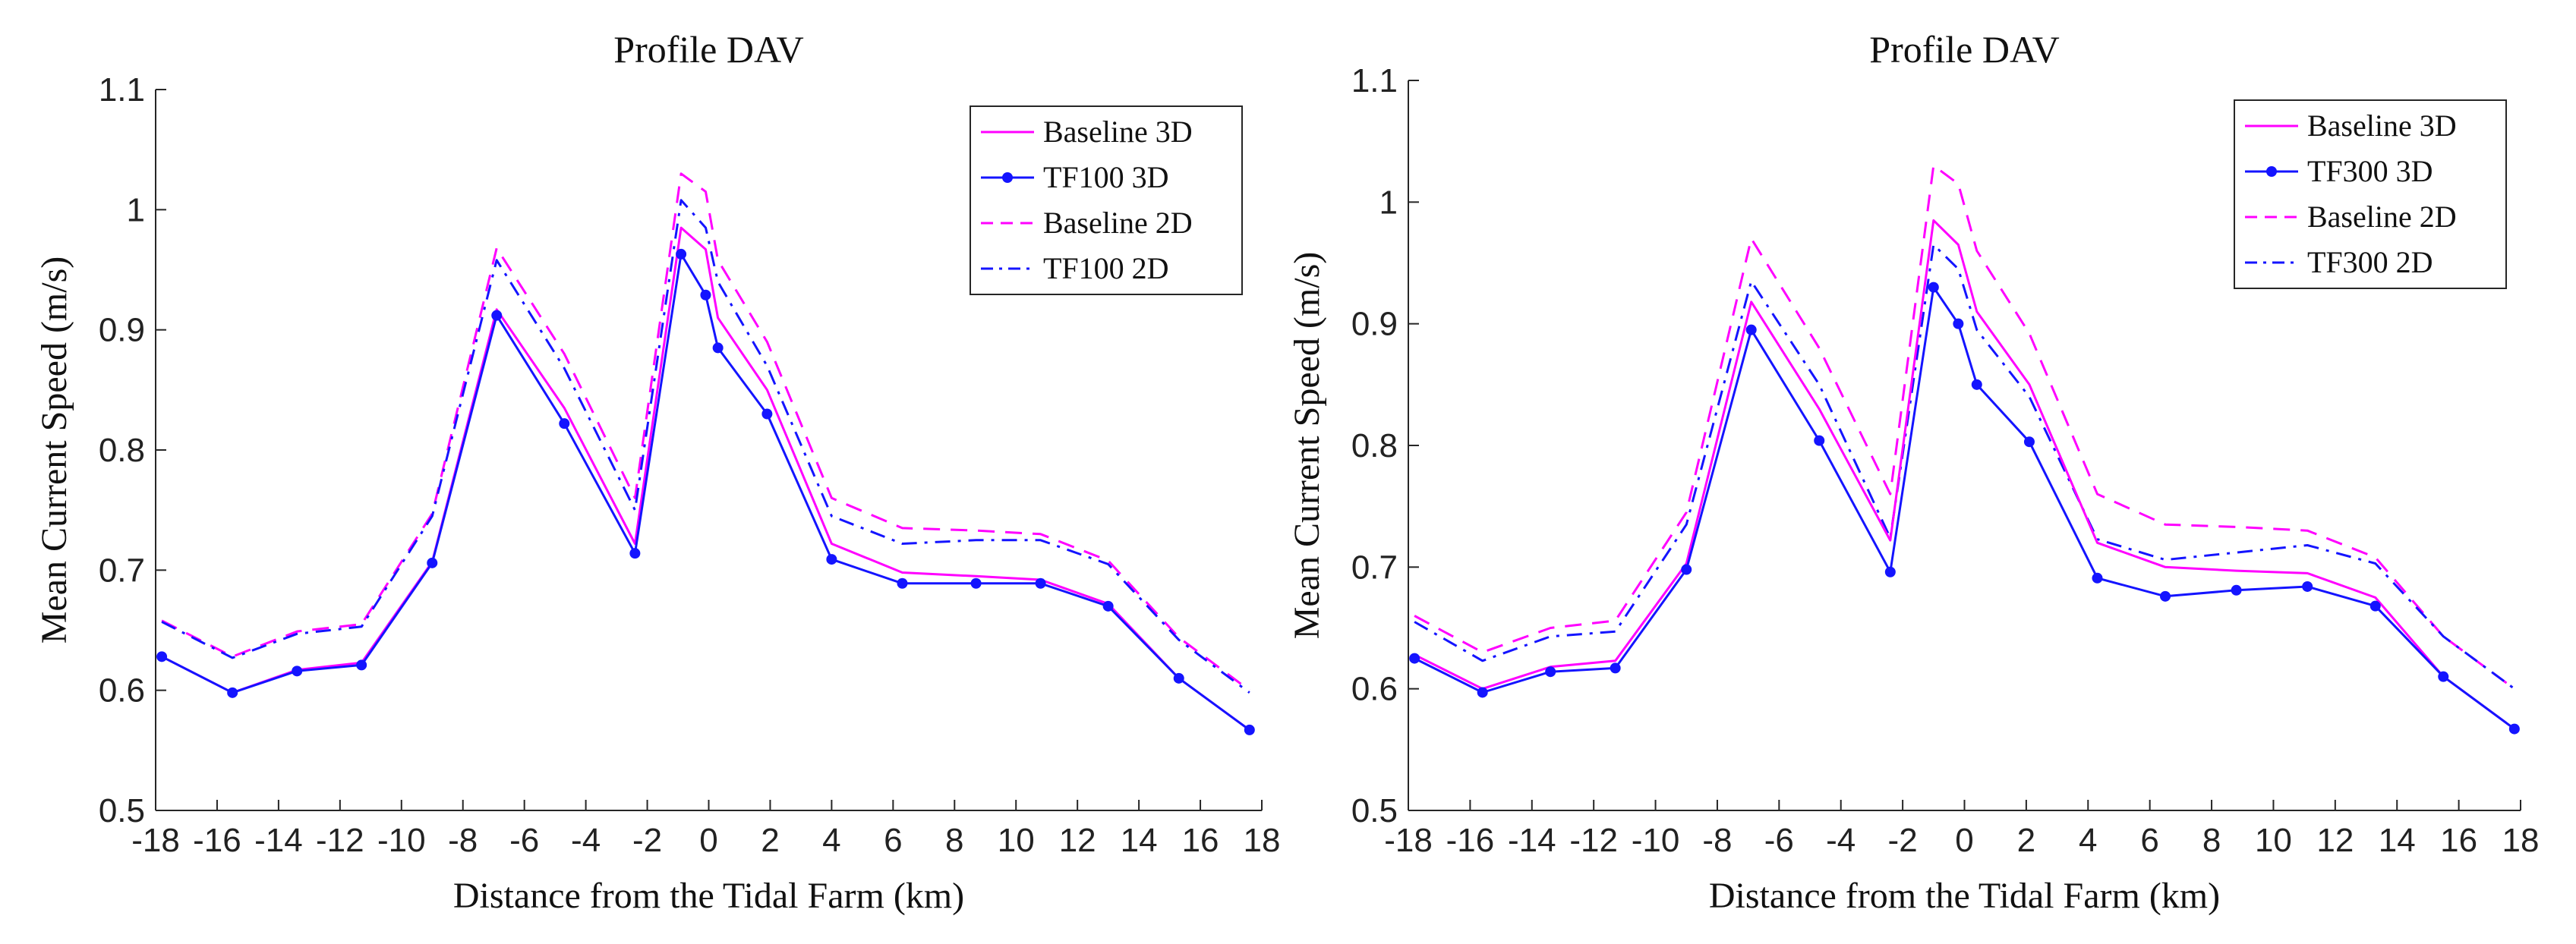  What do you see at coordinates (1106, 268) in the screenshot?
I see `legend-entry-label: TF100 2D` at bounding box center [1106, 268].